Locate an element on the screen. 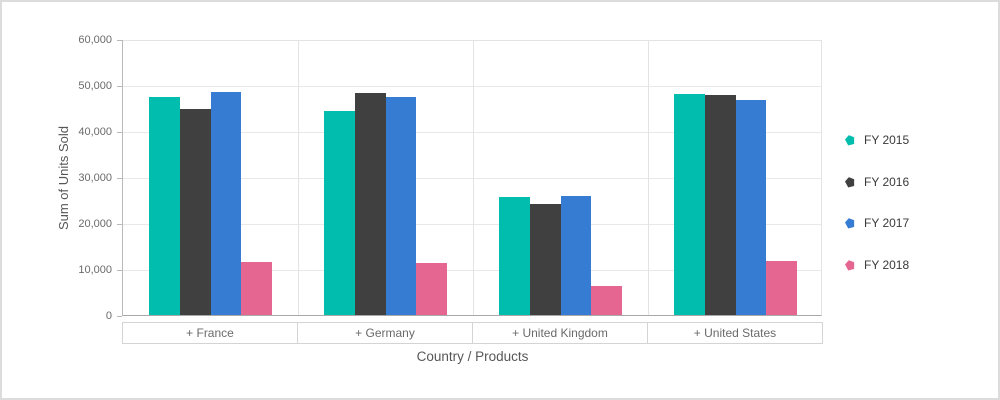 This screenshot has width=1000, height=400. bar-group-united-states is located at coordinates (735, 177).